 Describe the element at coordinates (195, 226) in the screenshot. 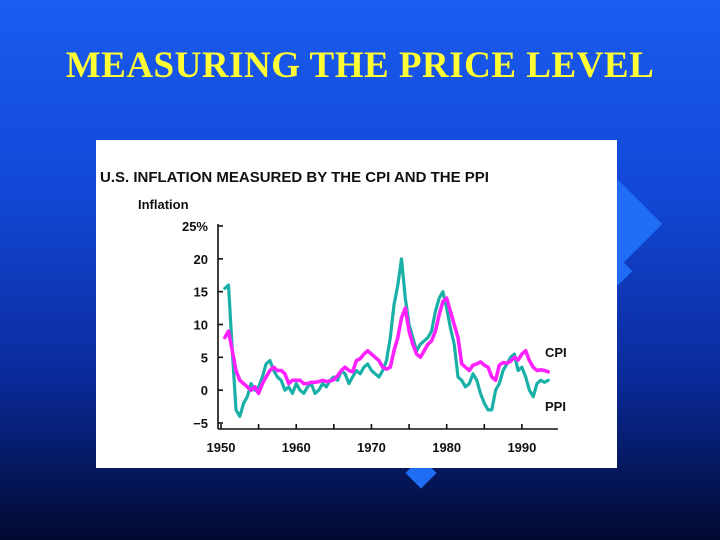

I see `y-tick-label: 25%` at that location.